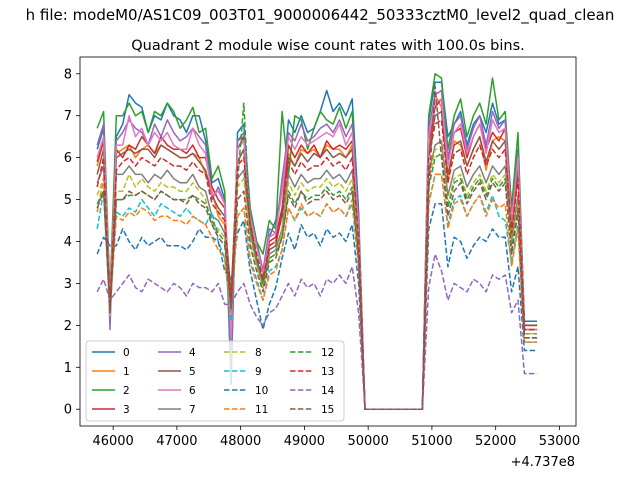 The height and width of the screenshot is (480, 640). What do you see at coordinates (68, 284) in the screenshot?
I see `y-tick-label: 3` at bounding box center [68, 284].